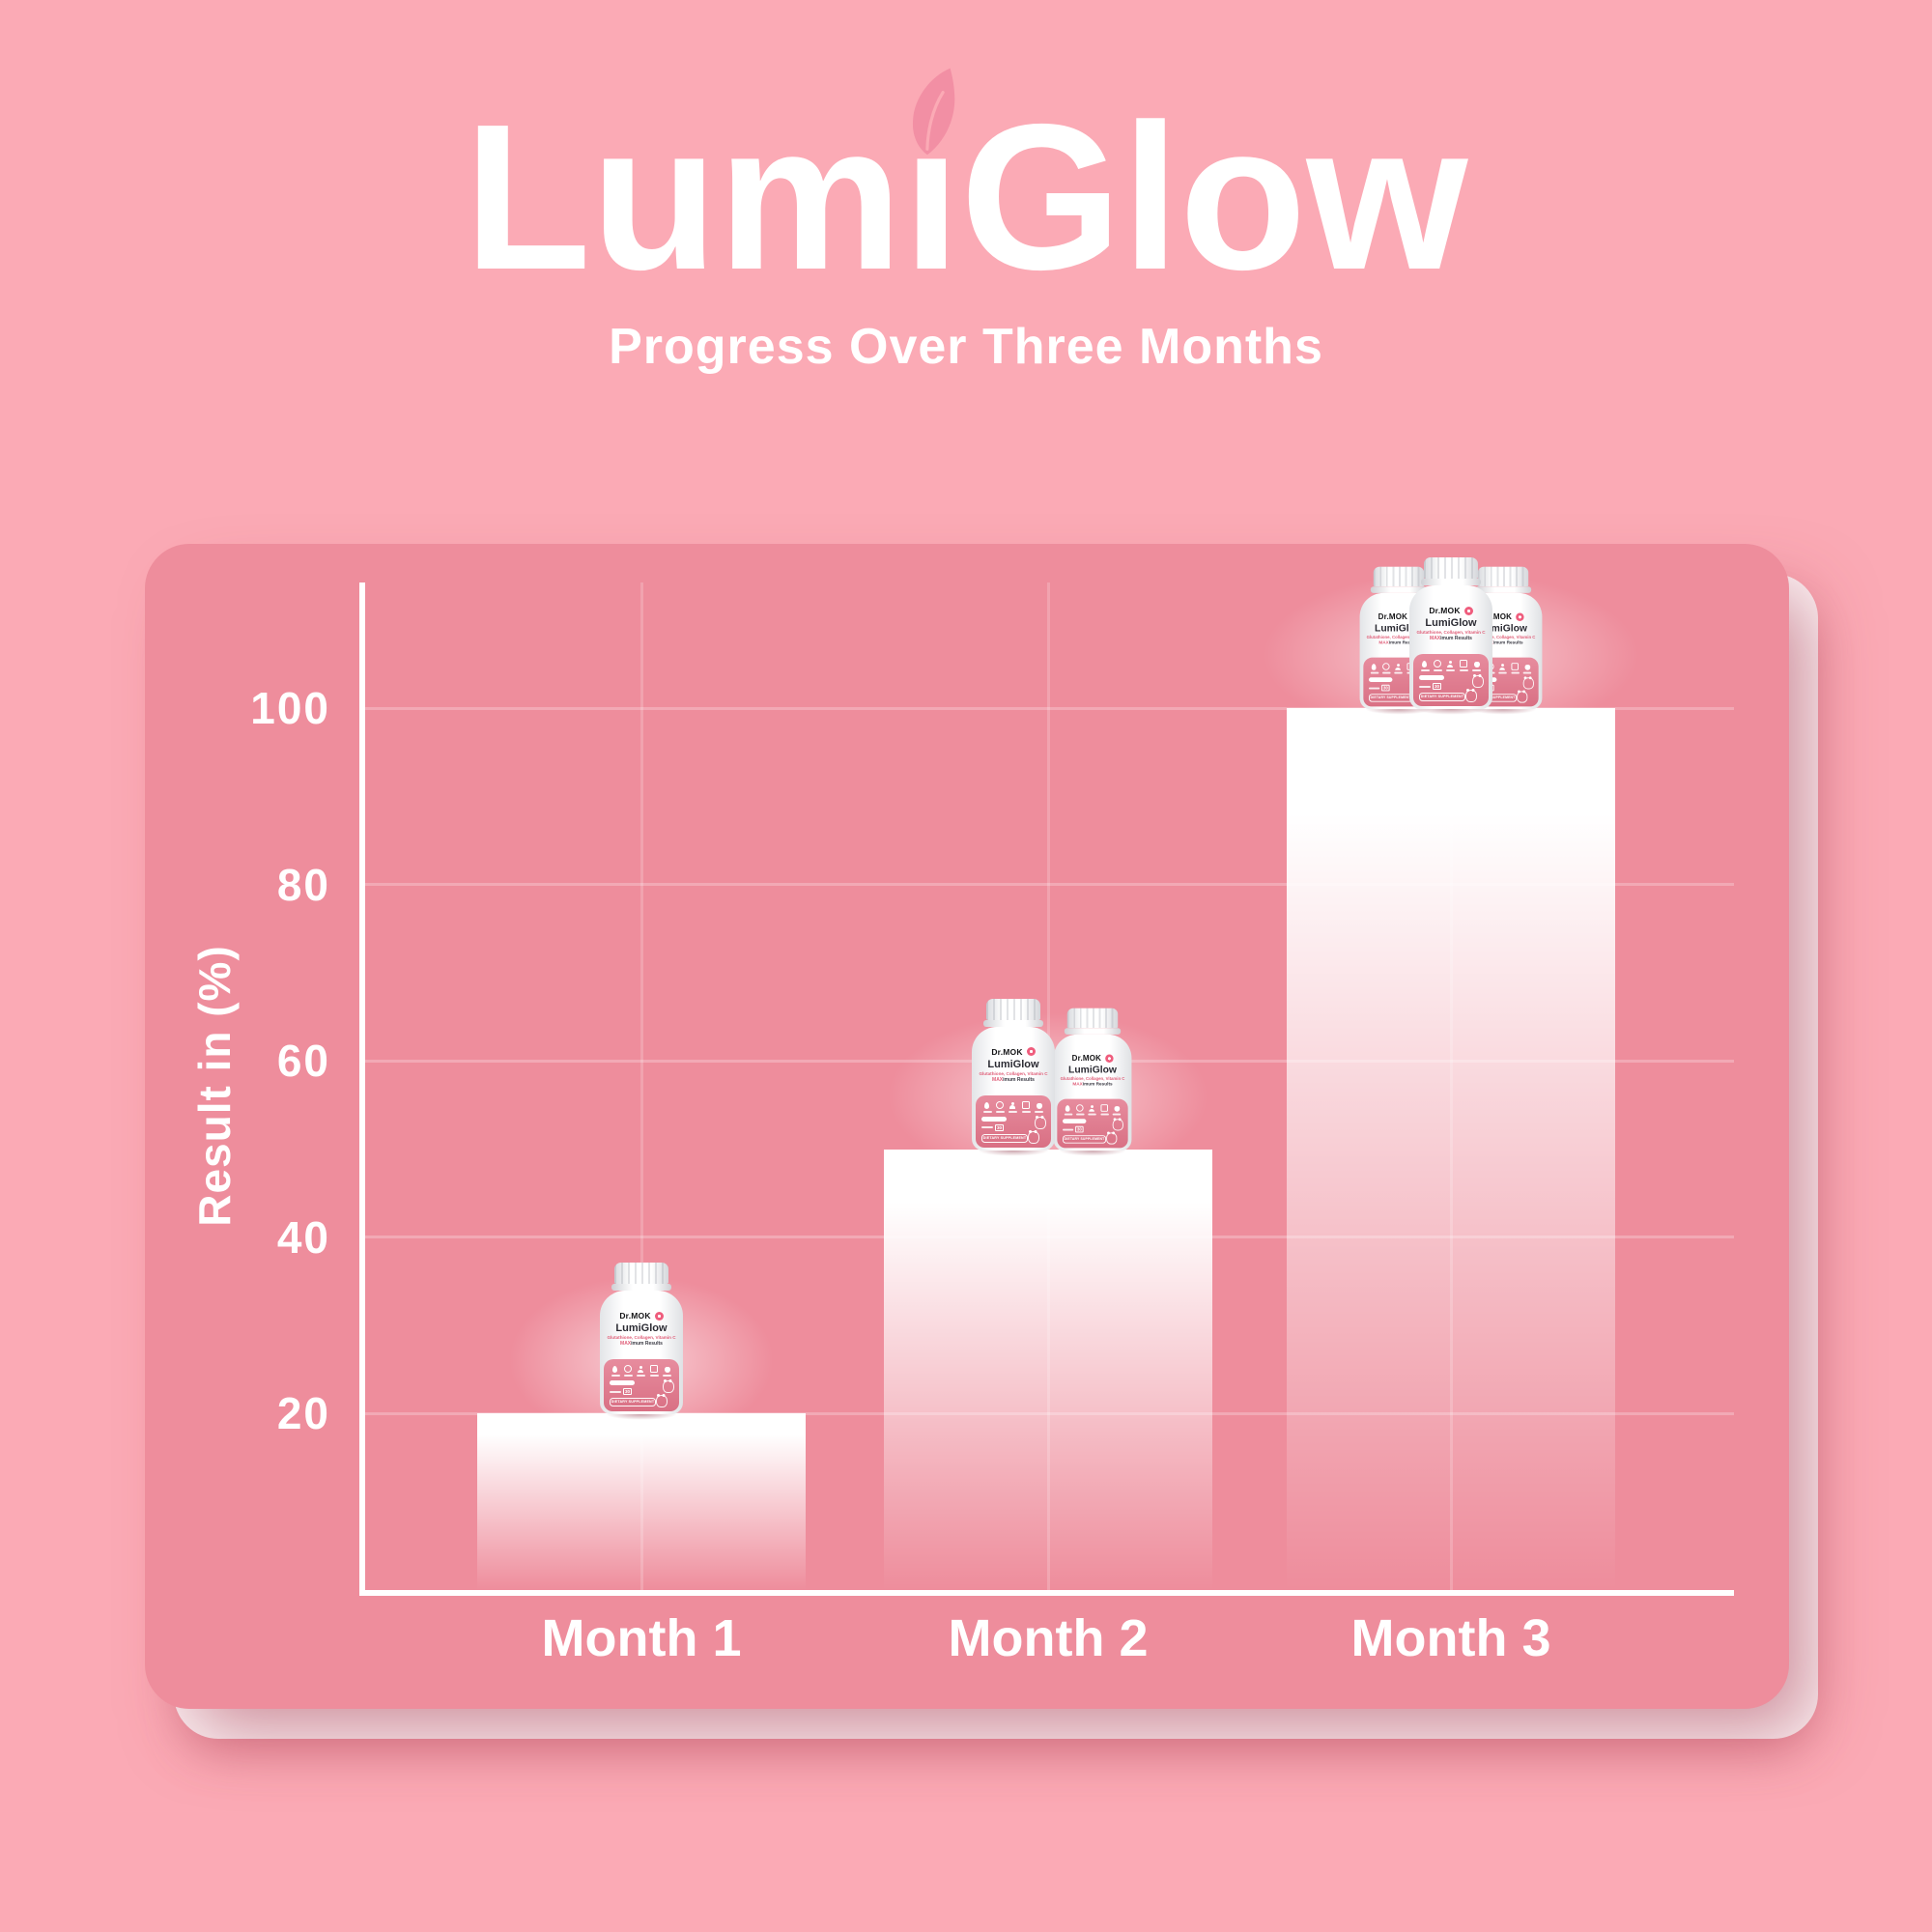  What do you see at coordinates (1450, 1638) in the screenshot?
I see `x-axis-label: Month 3` at bounding box center [1450, 1638].